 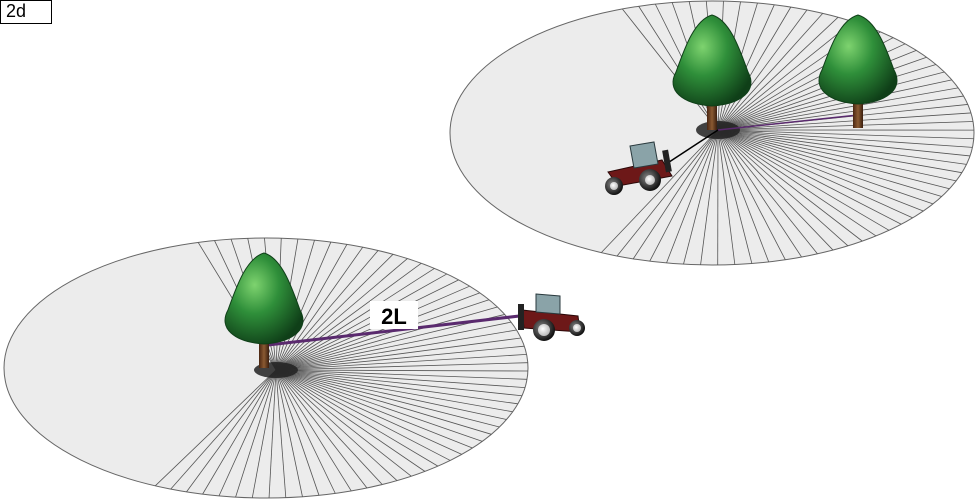 What do you see at coordinates (26, 12) in the screenshot?
I see `figure-label: 2d` at bounding box center [26, 12].